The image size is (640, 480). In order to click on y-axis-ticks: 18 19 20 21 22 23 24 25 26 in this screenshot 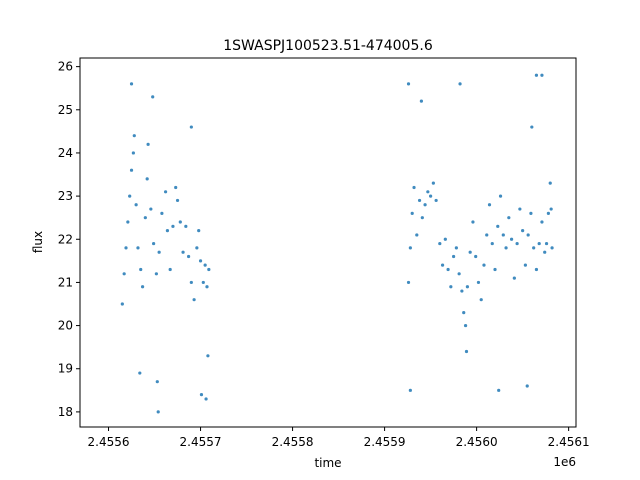, I will do `click(69, 239)`.